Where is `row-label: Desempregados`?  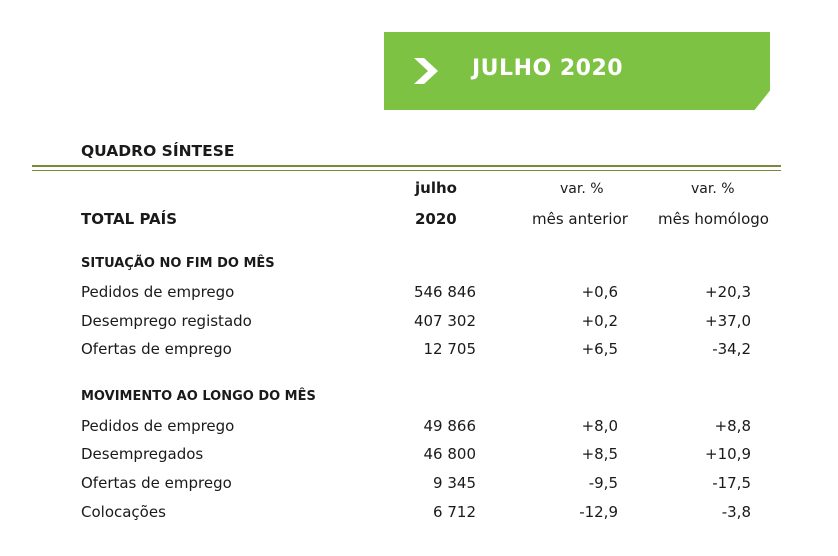
row-label: Desempregados is located at coordinates (142, 454).